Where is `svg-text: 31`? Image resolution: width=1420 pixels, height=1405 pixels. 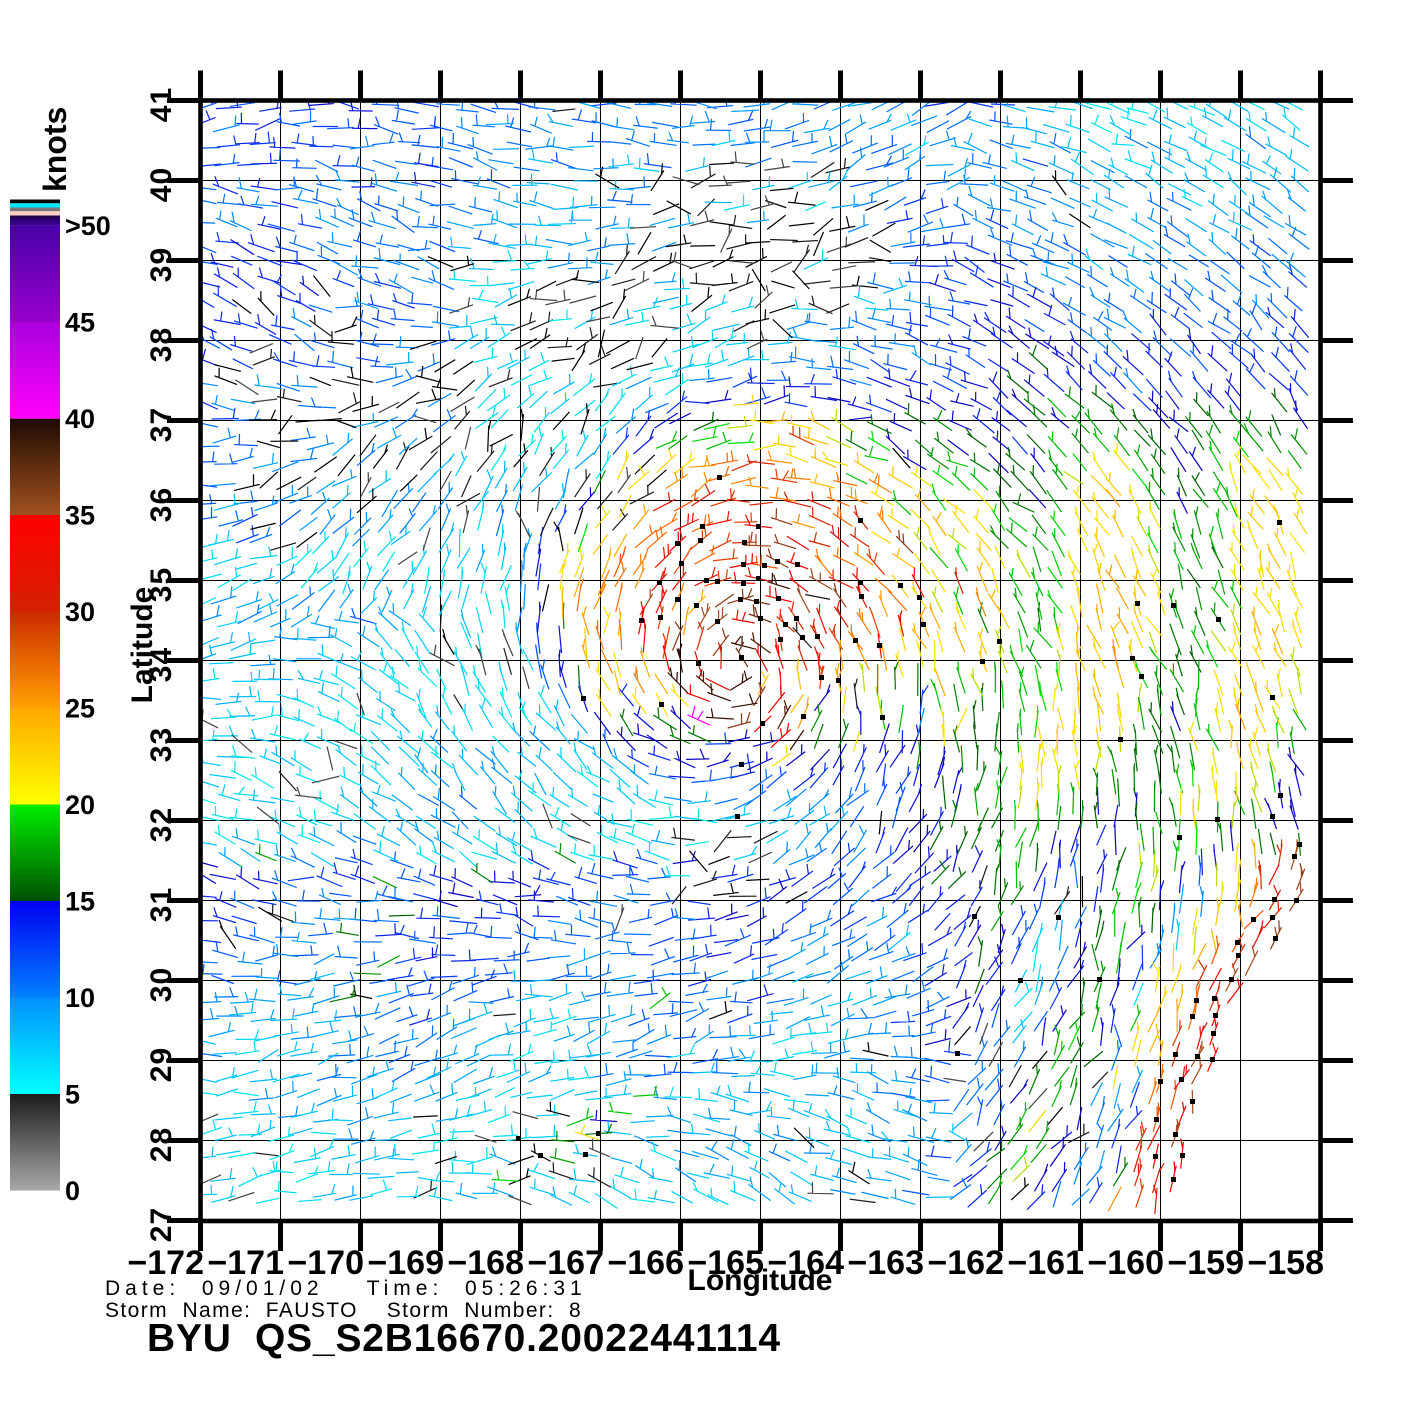
svg-text: 31 is located at coordinates (161, 904).